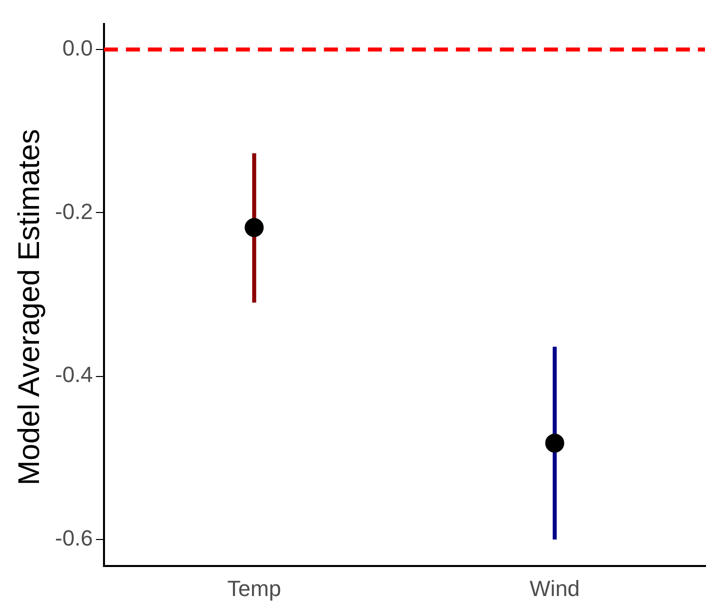 This screenshot has height=614, width=723. Describe the element at coordinates (254, 588) in the screenshot. I see `x-tick-label: Temp` at that location.